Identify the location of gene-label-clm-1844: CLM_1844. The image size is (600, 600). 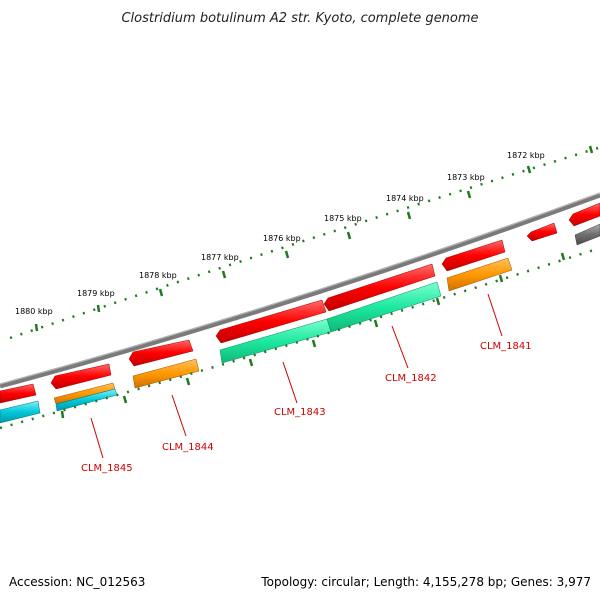
(188, 447).